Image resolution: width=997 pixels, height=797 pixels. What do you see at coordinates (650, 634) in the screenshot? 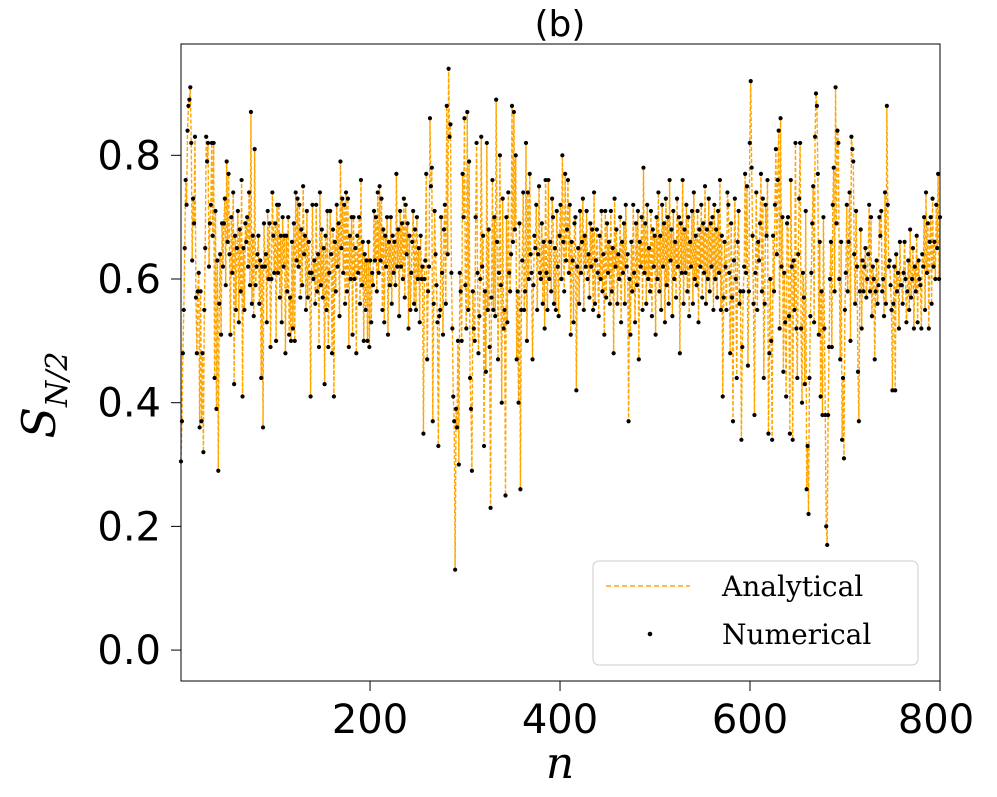
I see `legend-numerical-swatch` at bounding box center [650, 634].